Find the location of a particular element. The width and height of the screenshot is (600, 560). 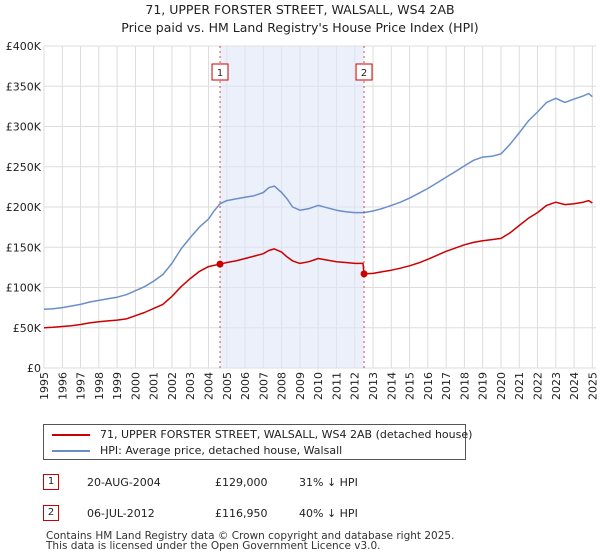

x-tick-label: 1998 is located at coordinates (99, 386).